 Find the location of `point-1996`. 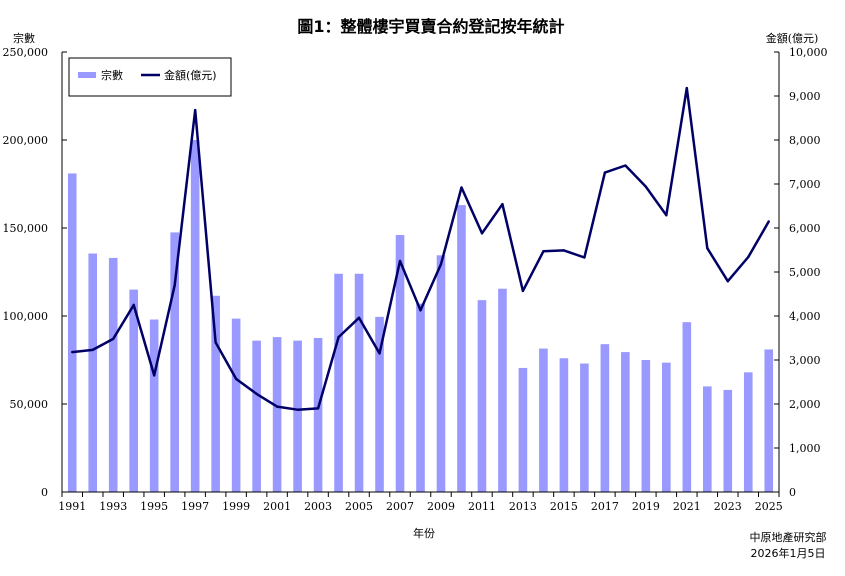

point-1996 is located at coordinates (174, 285).